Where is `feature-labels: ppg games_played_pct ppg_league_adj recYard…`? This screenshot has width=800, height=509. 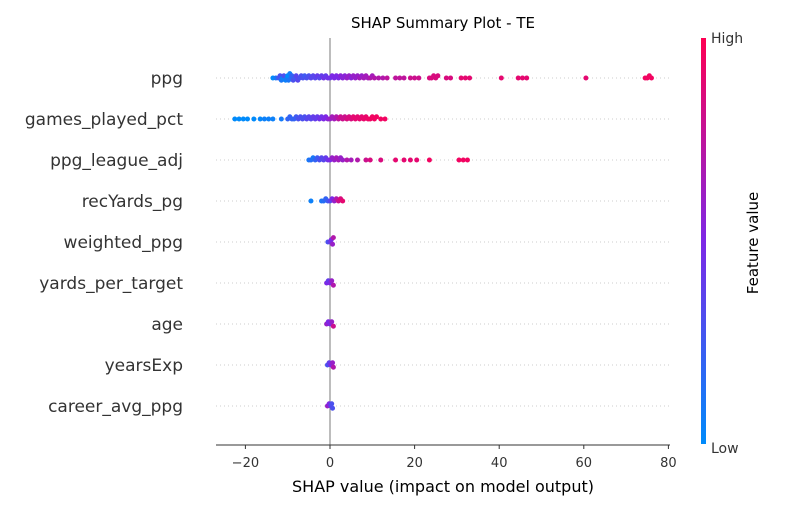 feature-labels: ppg games_played_pct ppg_league_adj recYard… is located at coordinates (104, 243).